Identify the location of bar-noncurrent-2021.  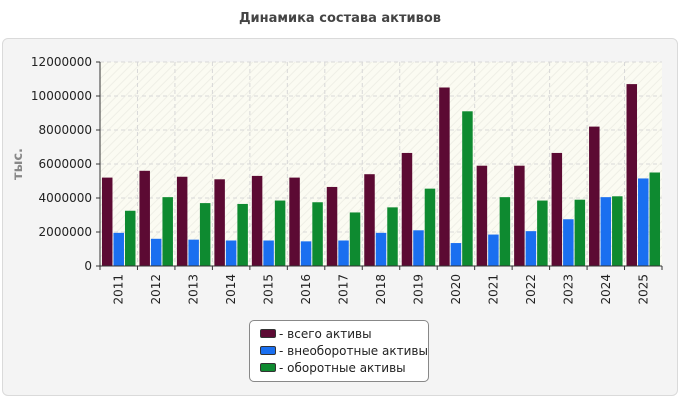
(493, 250).